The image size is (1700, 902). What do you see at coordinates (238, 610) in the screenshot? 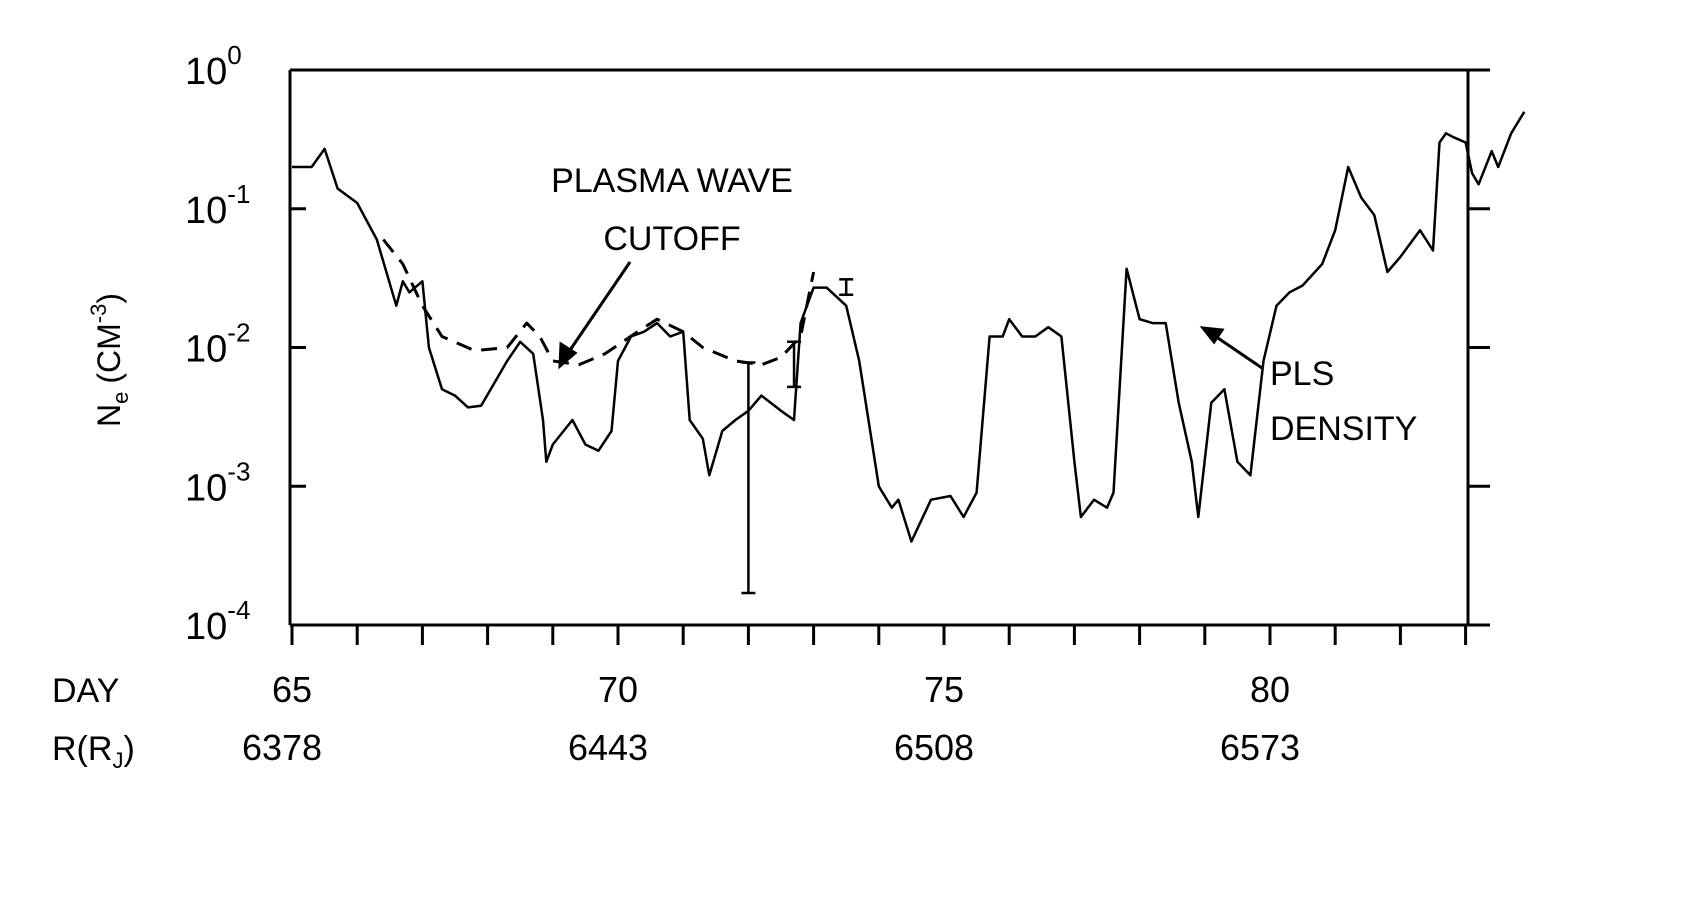
I see `y-tick-label-exponent: -4` at bounding box center [238, 610].